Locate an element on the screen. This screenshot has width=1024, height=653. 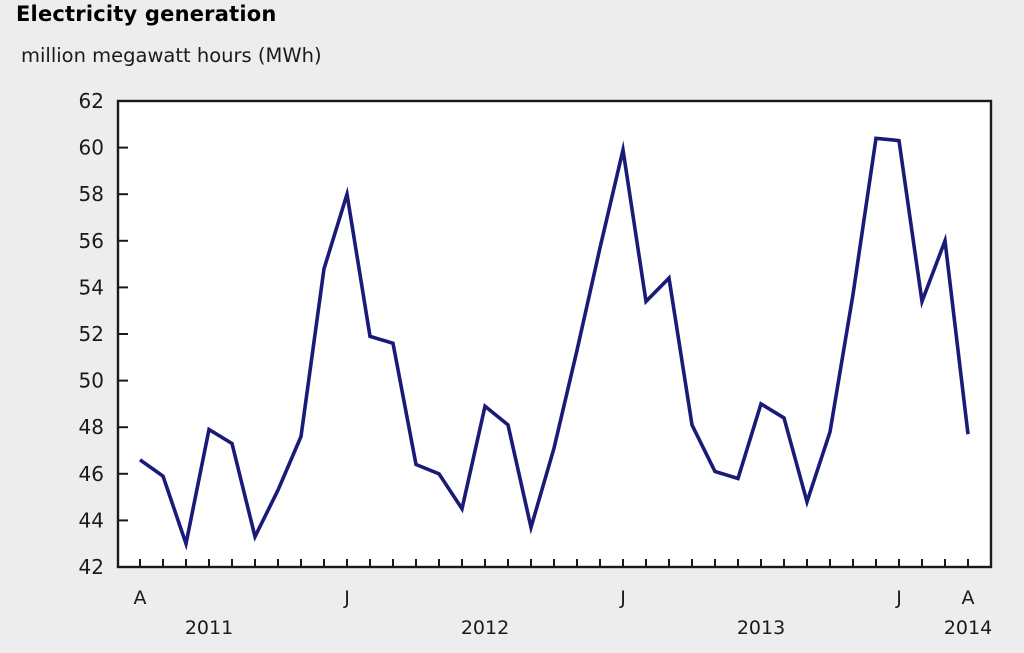
y-tick-label: 60 is located at coordinates (91, 148).